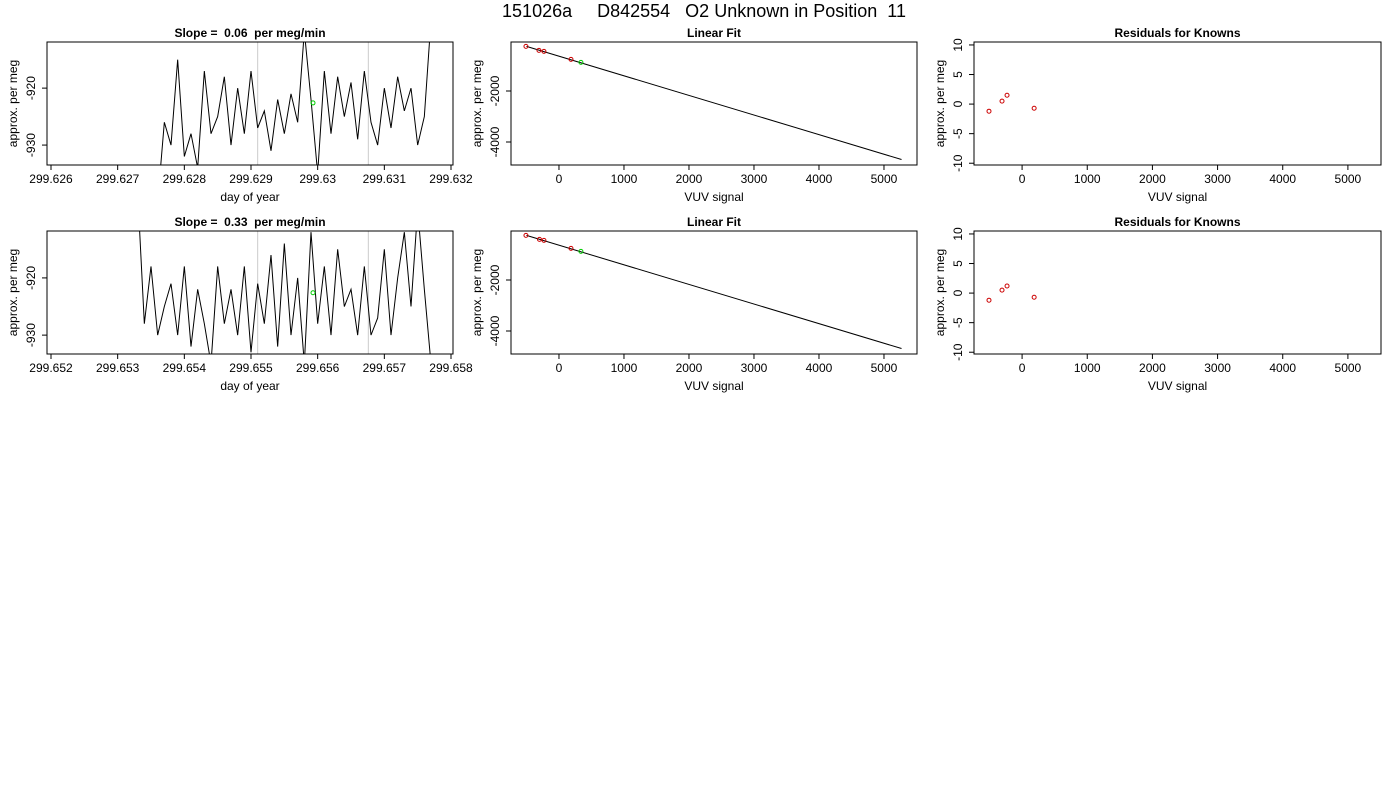  What do you see at coordinates (495, 90) in the screenshot?
I see `y-tick-label: -2000` at bounding box center [495, 90].